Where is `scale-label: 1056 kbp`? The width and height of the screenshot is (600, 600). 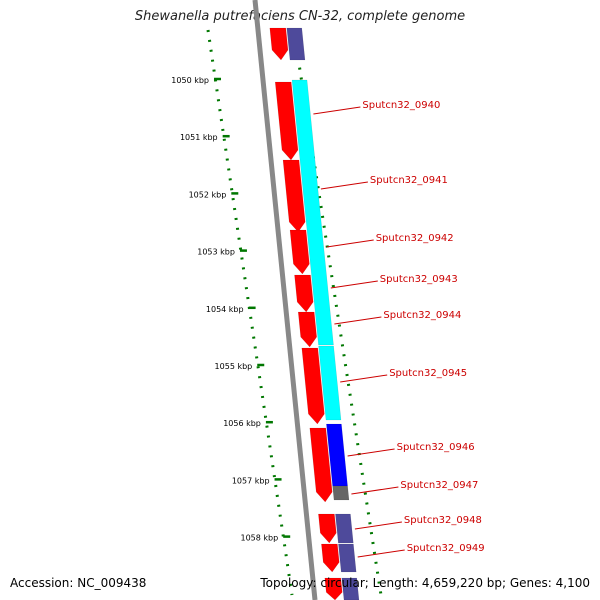 scale-label: 1056 kbp is located at coordinates (242, 423).